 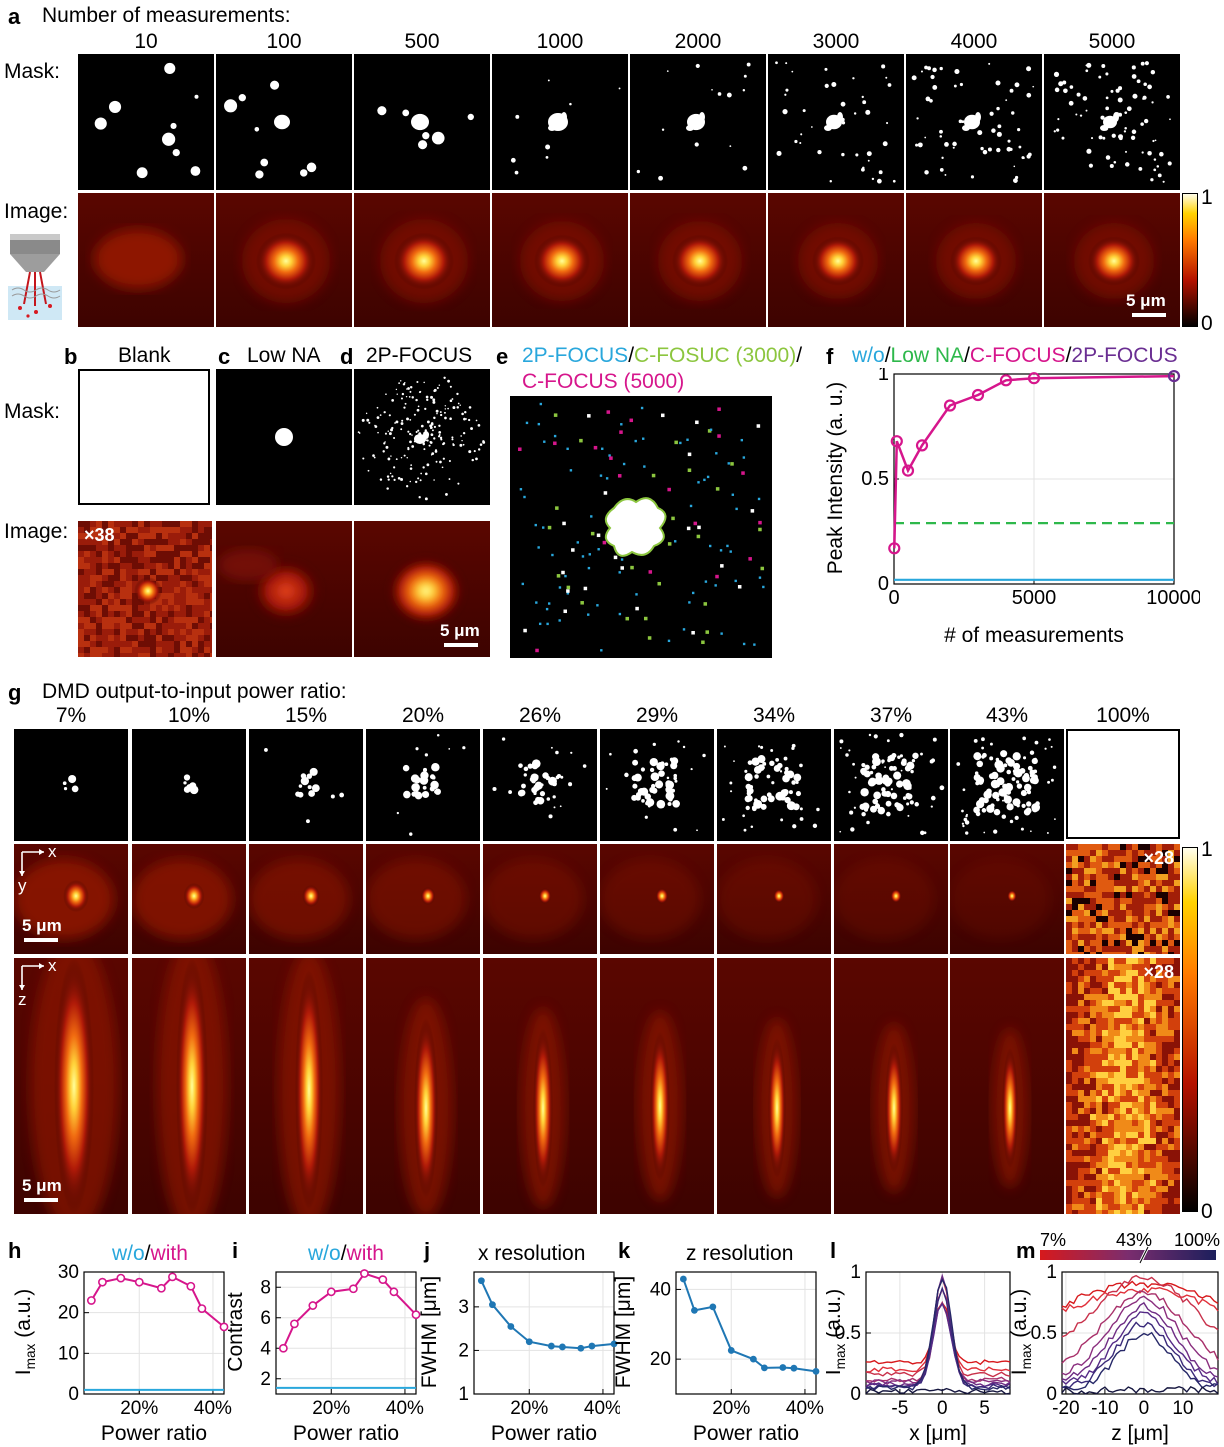 What do you see at coordinates (899, 1408) in the screenshot?
I see `x-tick-label: -5` at bounding box center [899, 1408].